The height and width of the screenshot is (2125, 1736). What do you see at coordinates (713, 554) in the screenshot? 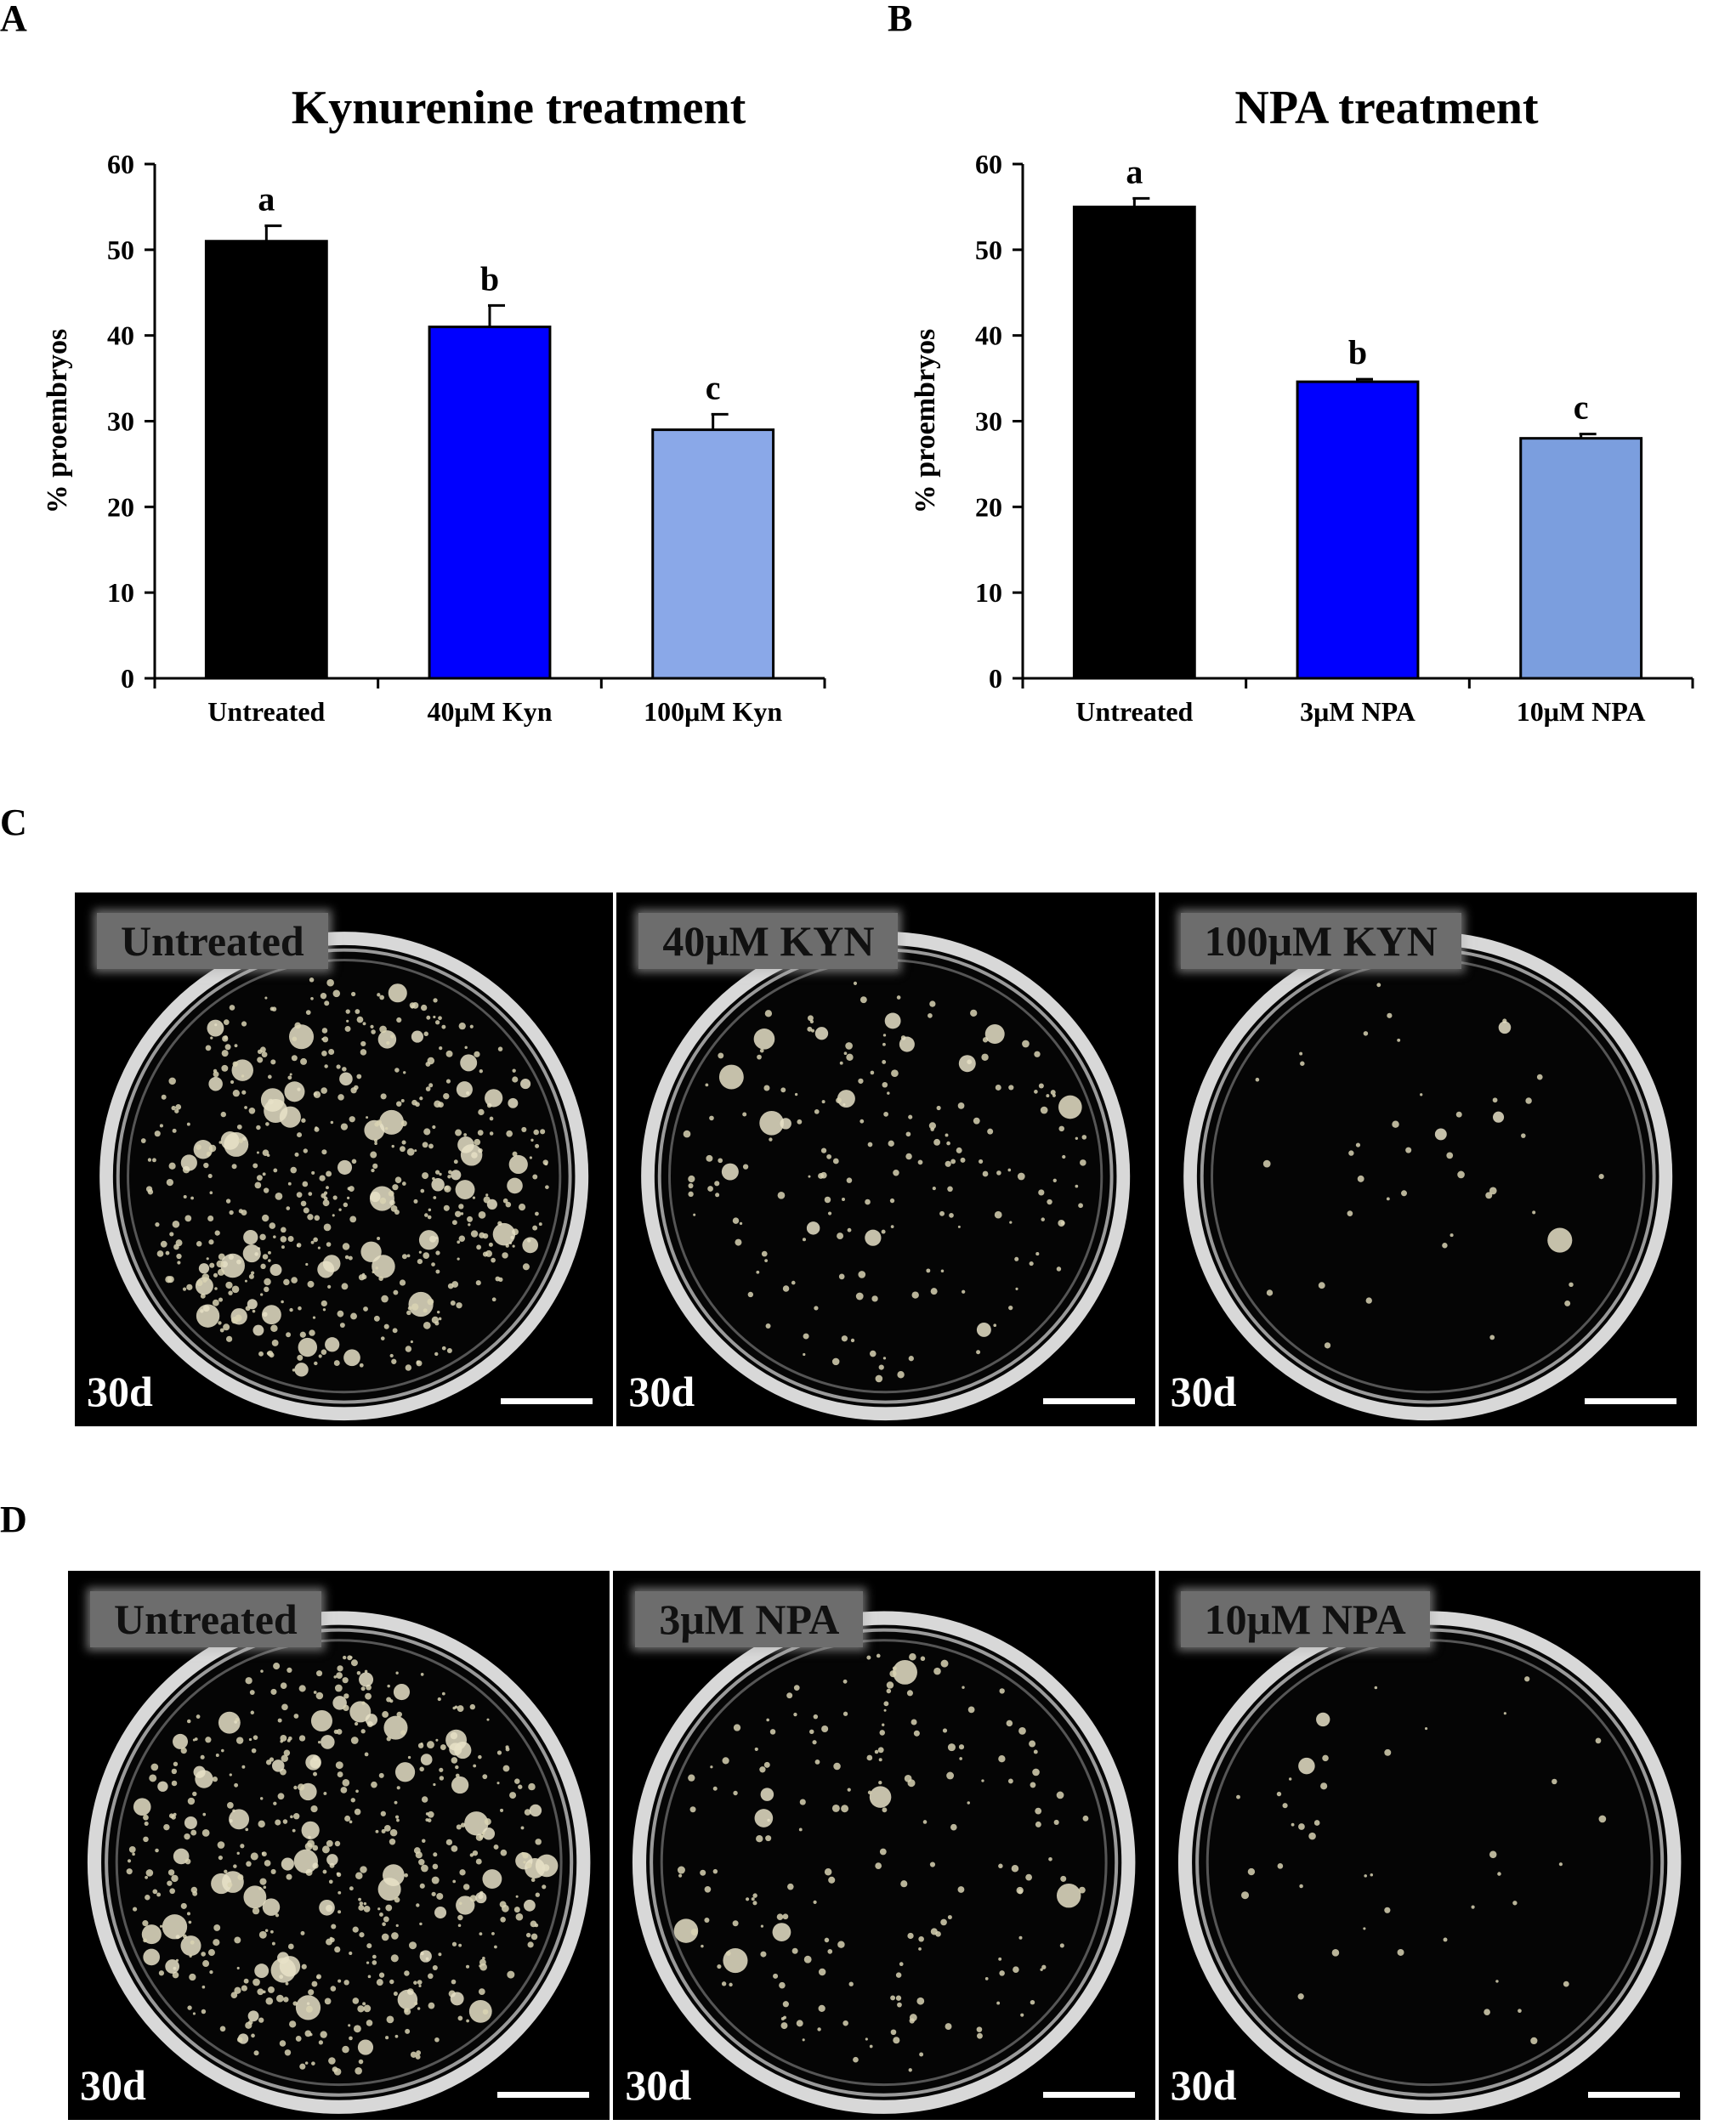
I see `bar` at bounding box center [713, 554].